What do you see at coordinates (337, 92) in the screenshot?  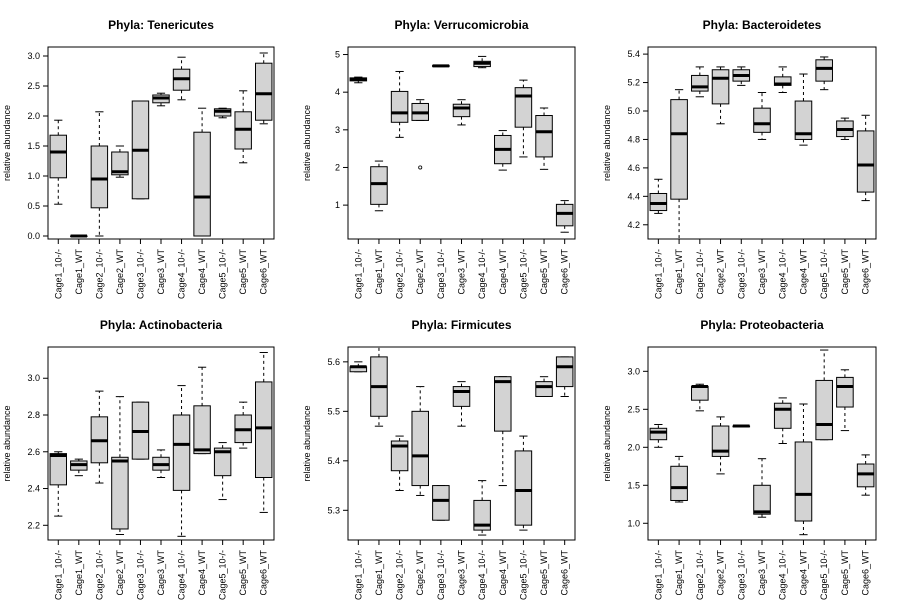 I see `y-tick-label: 4` at bounding box center [337, 92].